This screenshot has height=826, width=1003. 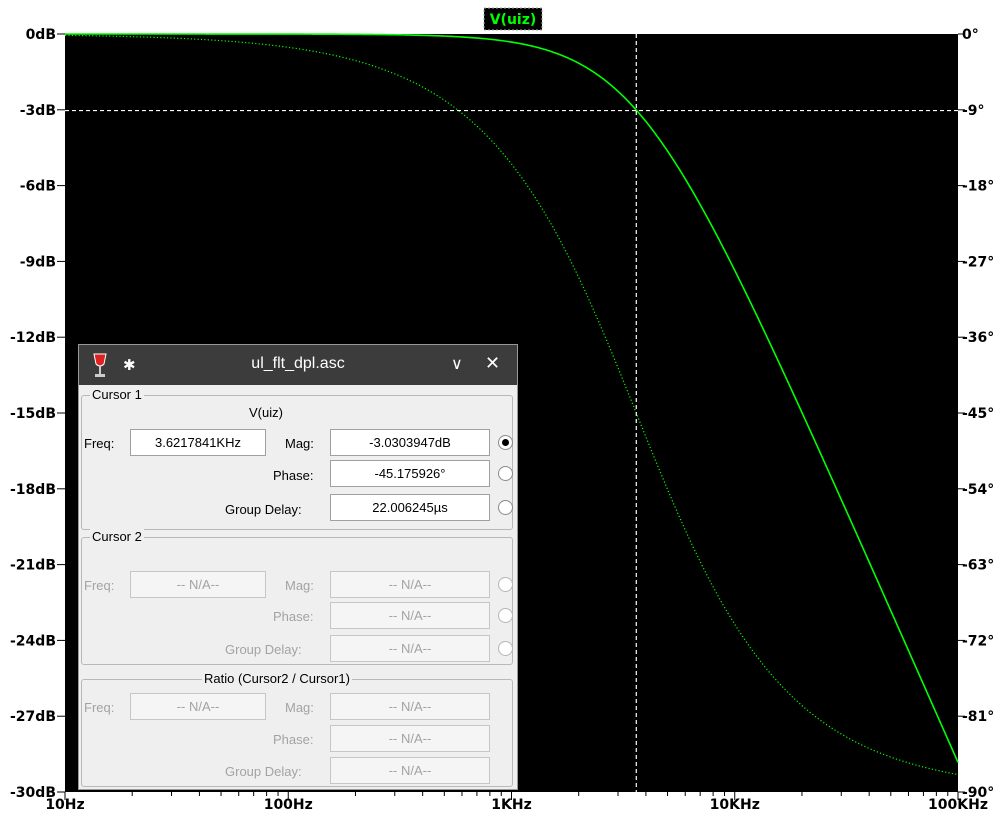 I want to click on y-right-tick-label: -27°, so click(x=978, y=262).